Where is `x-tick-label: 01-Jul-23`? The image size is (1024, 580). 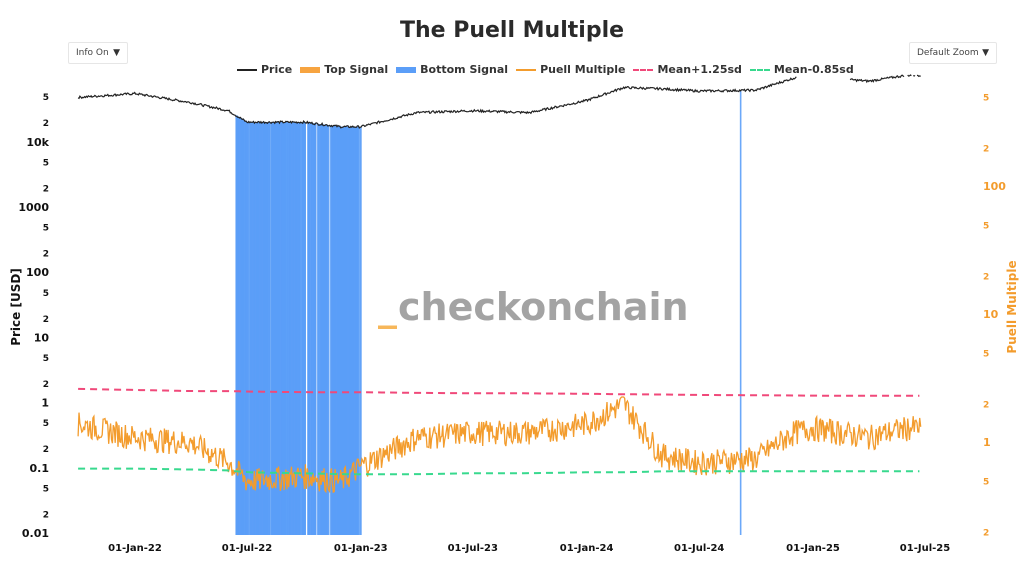
x-tick-label: 01-Jul-23 is located at coordinates (473, 548).